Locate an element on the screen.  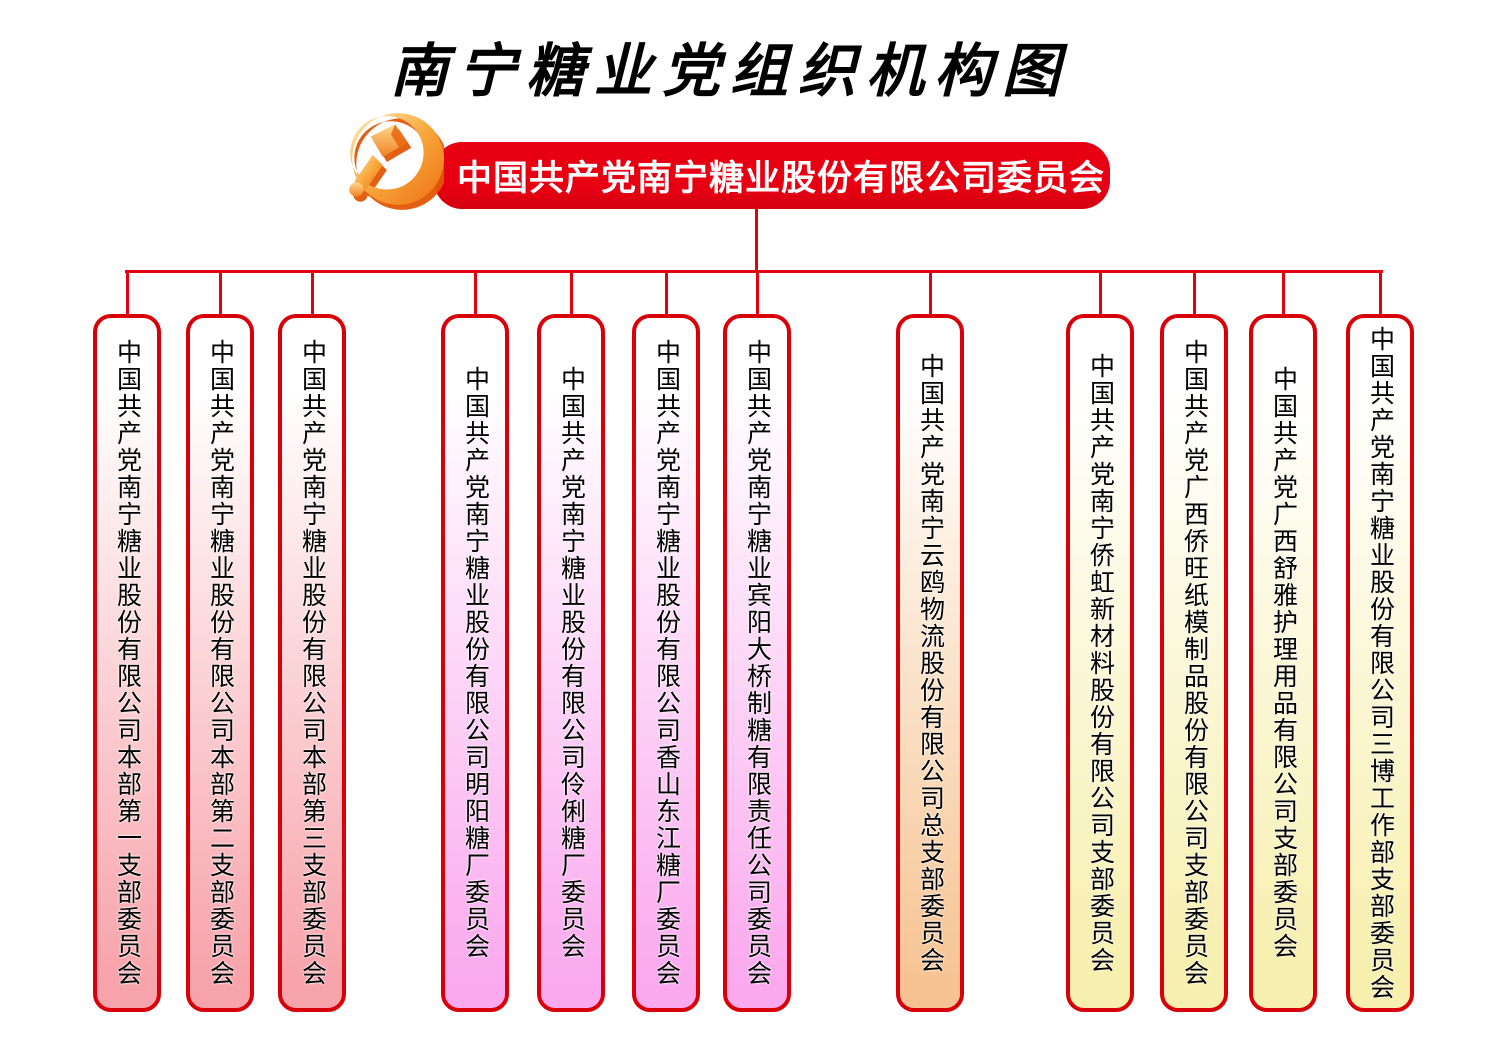
branch-label: 中国共产党南宁糖业股份有限公司本部第二支部委员会 is located at coordinates (220, 663).